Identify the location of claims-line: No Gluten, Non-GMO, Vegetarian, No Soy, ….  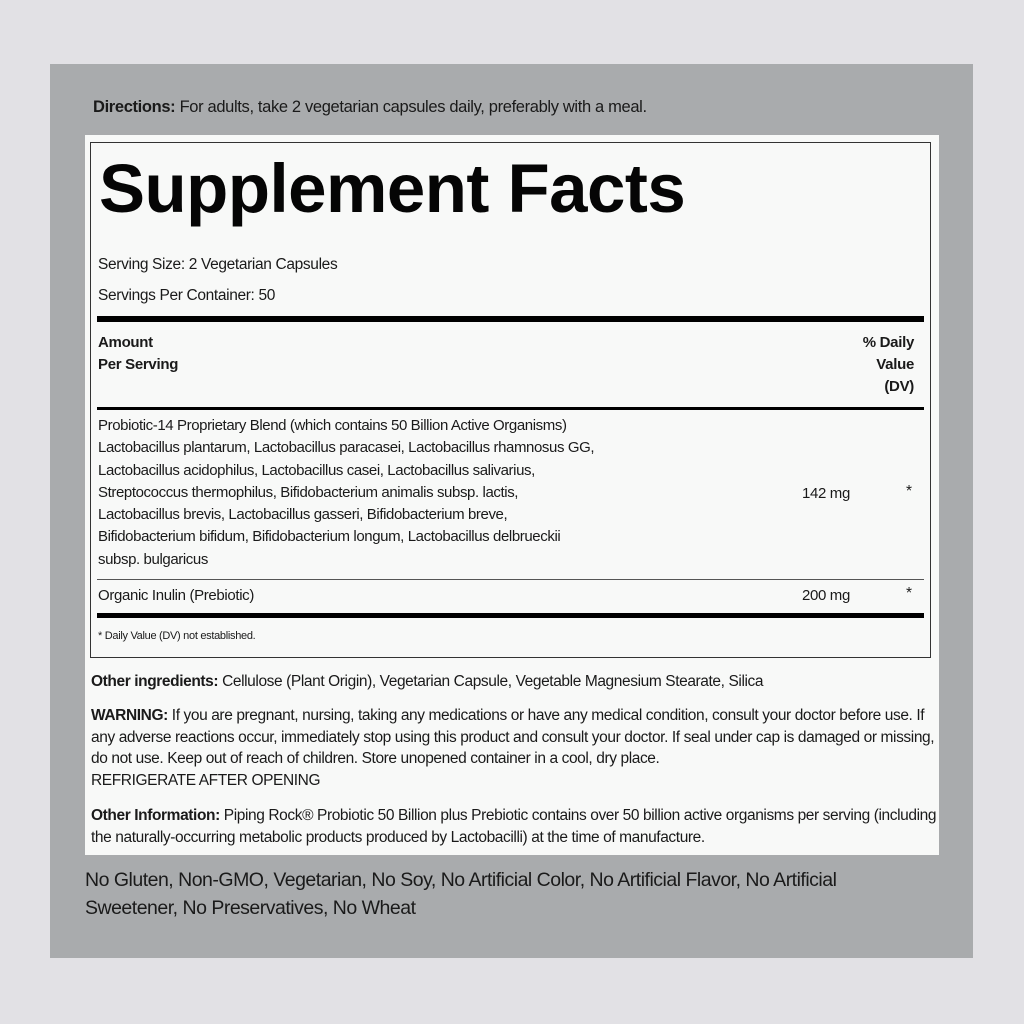
(461, 880).